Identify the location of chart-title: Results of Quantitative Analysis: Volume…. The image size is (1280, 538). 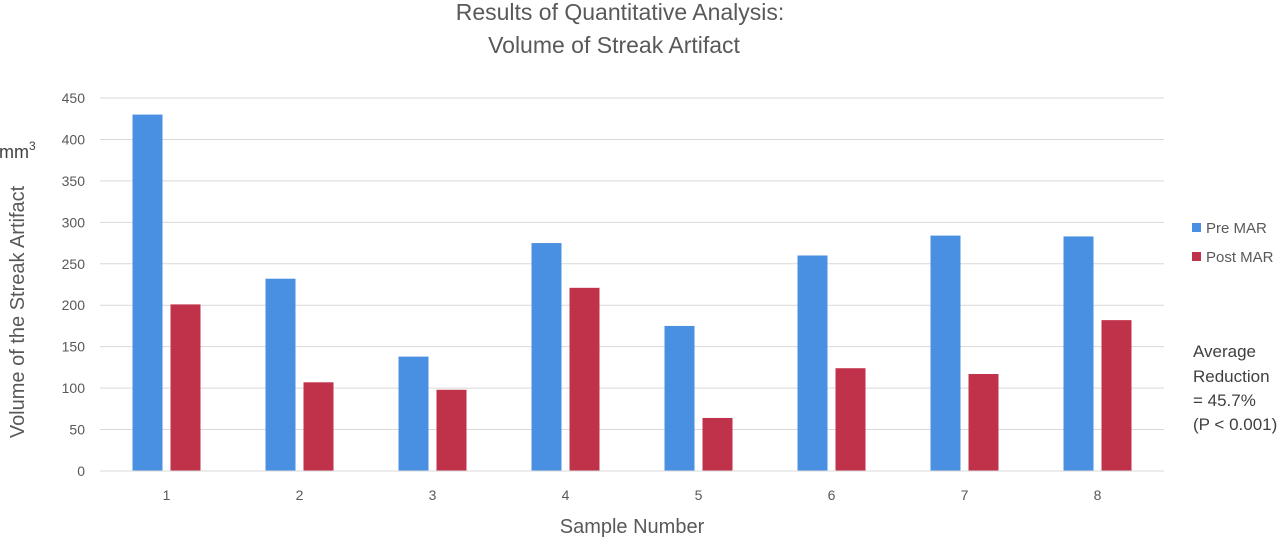
(620, 29).